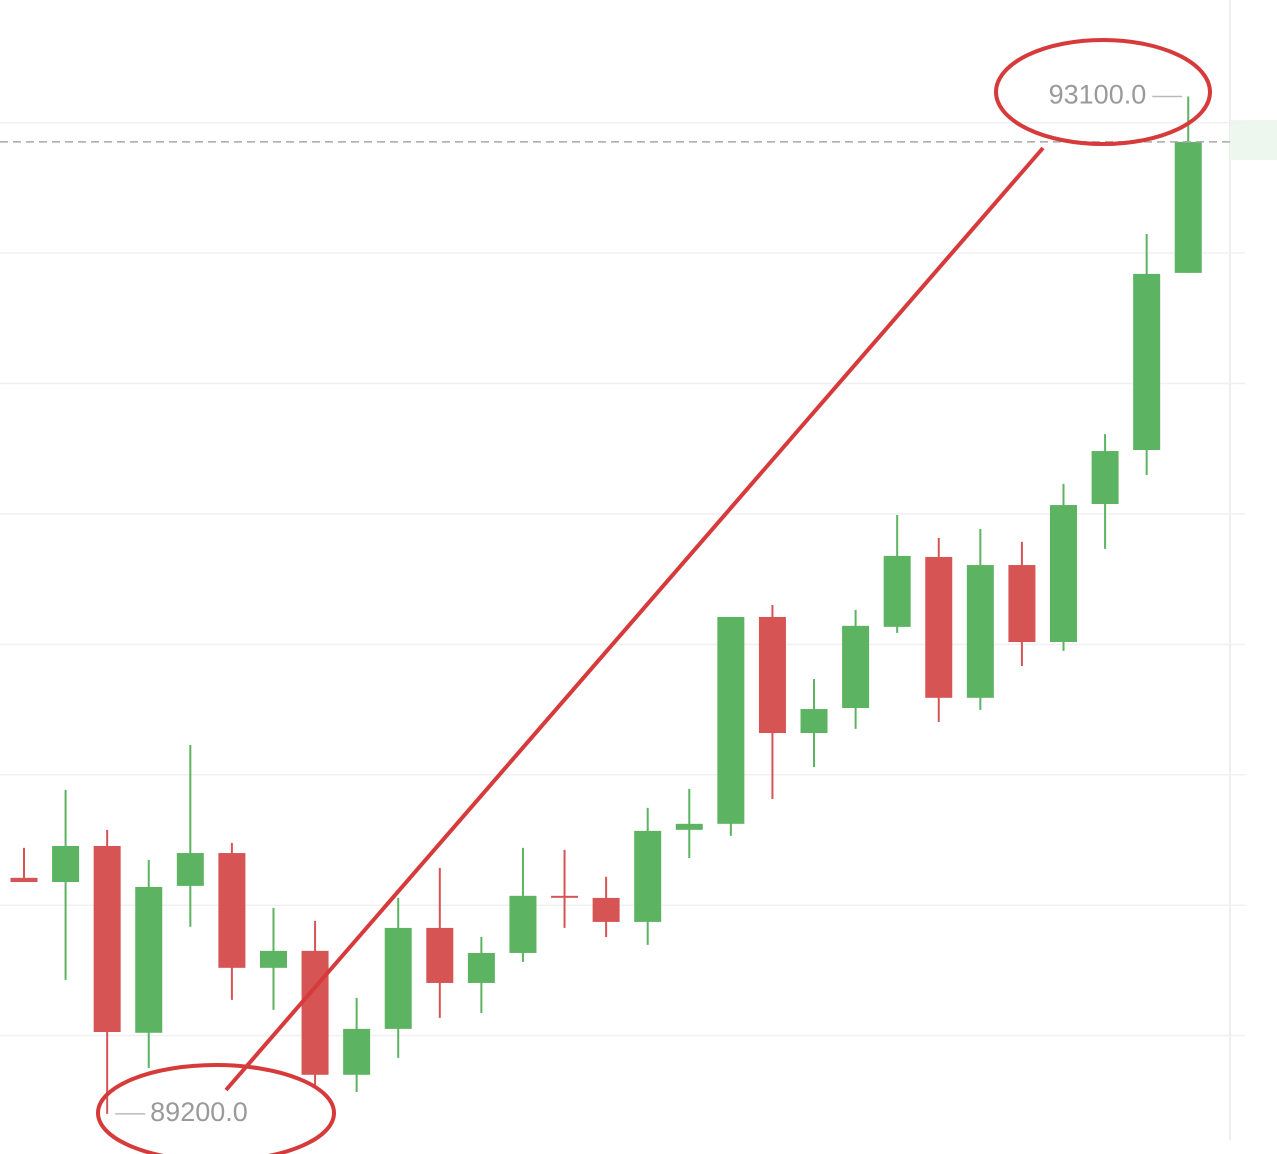 The image size is (1277, 1154). I want to click on annotation-label: 89200.0, so click(199, 1112).